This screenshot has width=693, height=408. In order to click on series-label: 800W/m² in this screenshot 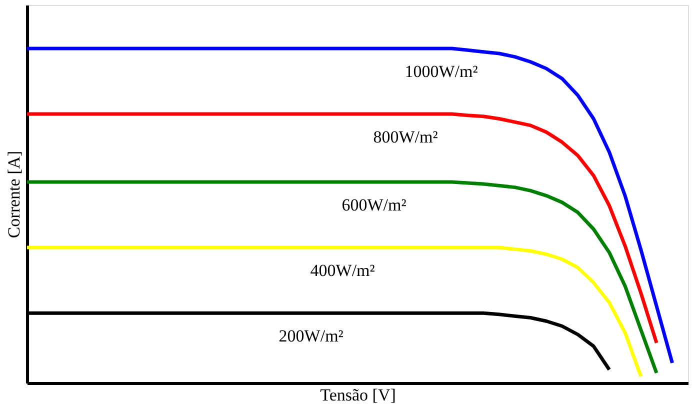, I will do `click(405, 136)`.